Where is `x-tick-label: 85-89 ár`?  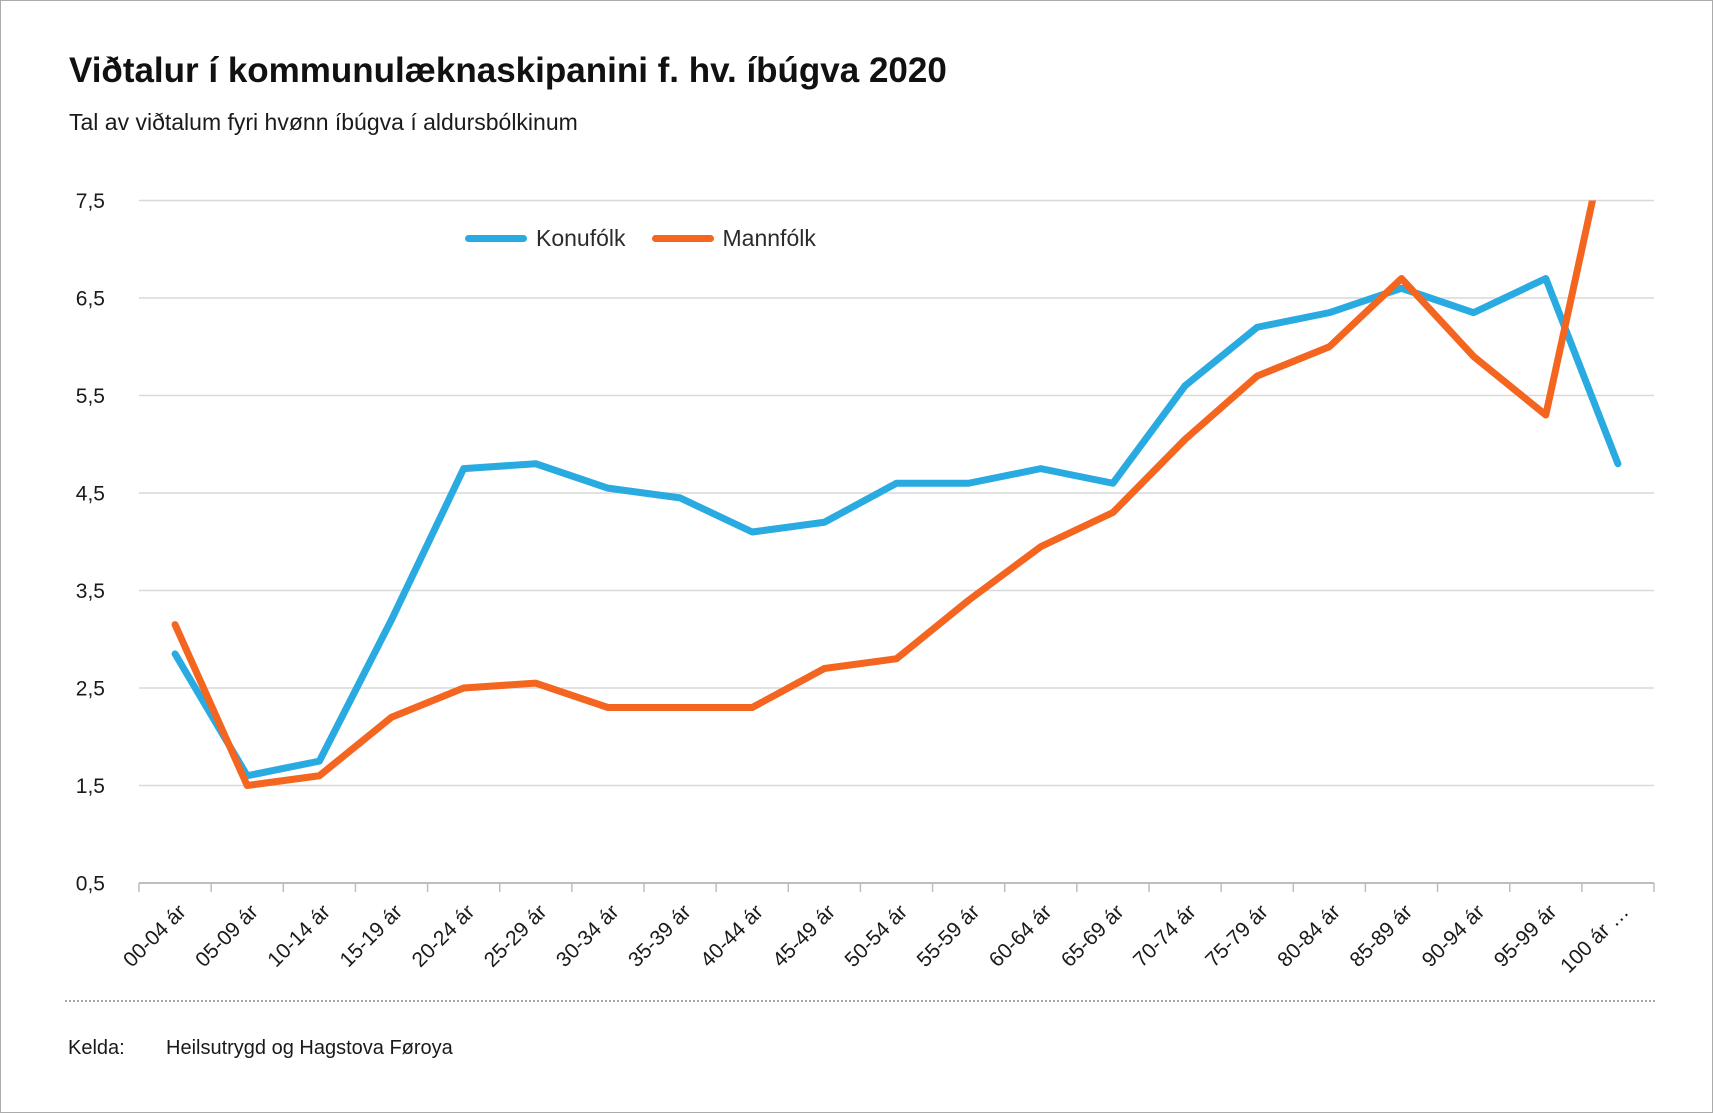
x-tick-label: 85-89 ár is located at coordinates (1381, 936).